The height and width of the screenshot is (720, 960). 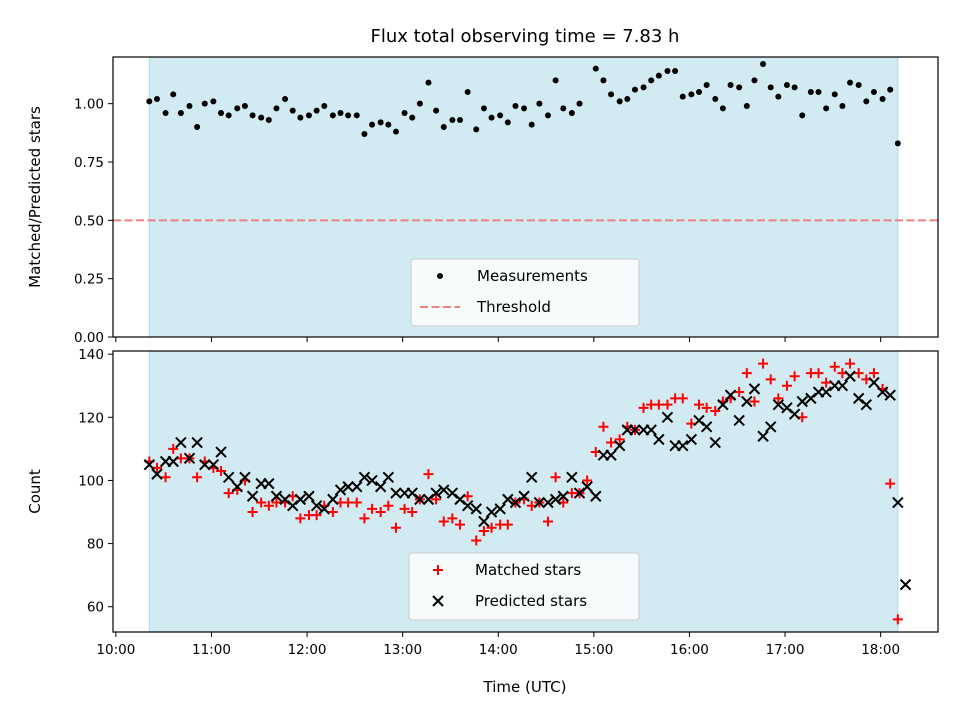 I want to click on legend-box, so click(x=524, y=586).